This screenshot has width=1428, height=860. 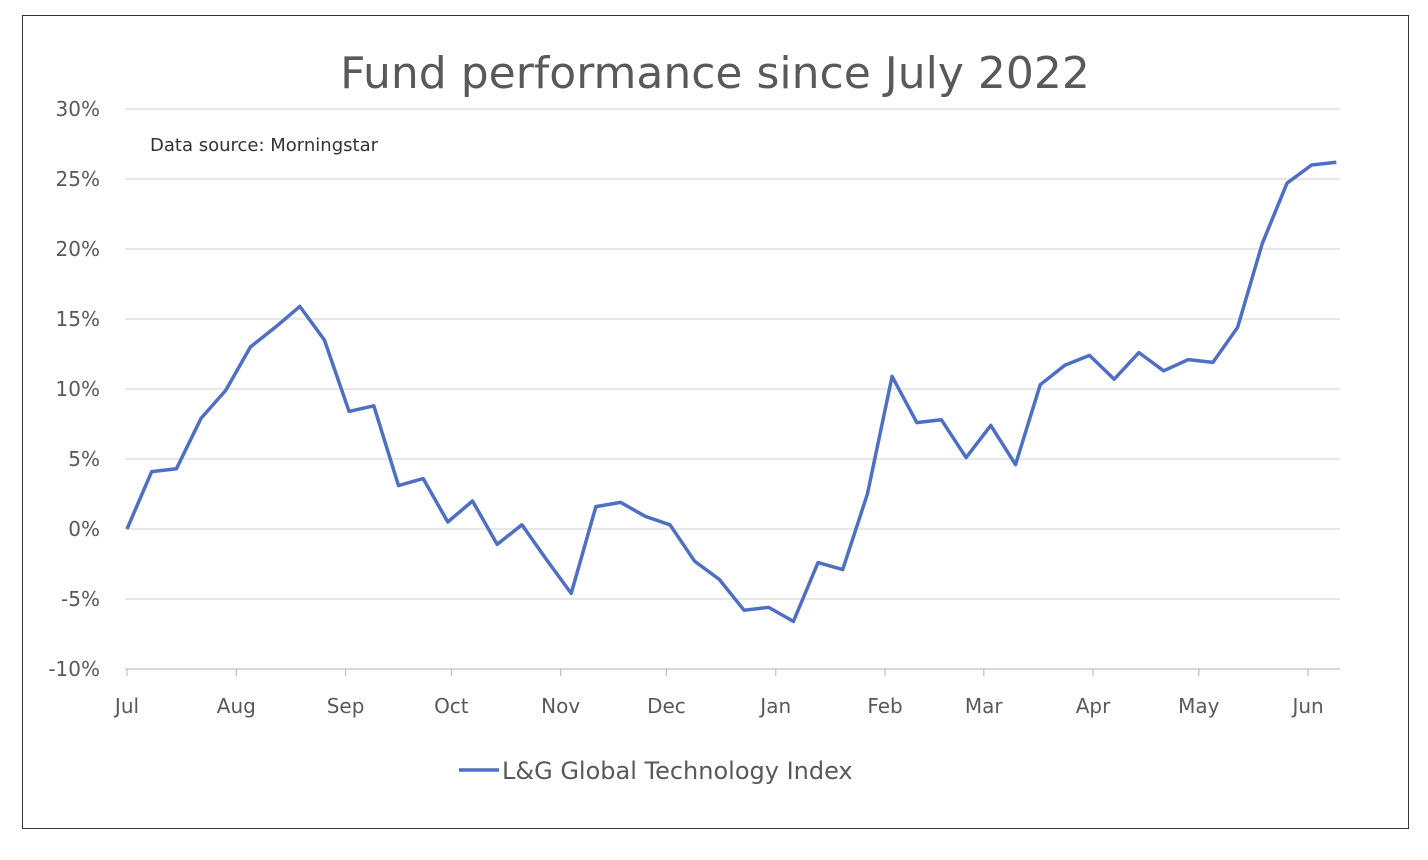 I want to click on x-tick-label: Nov, so click(x=560, y=706).